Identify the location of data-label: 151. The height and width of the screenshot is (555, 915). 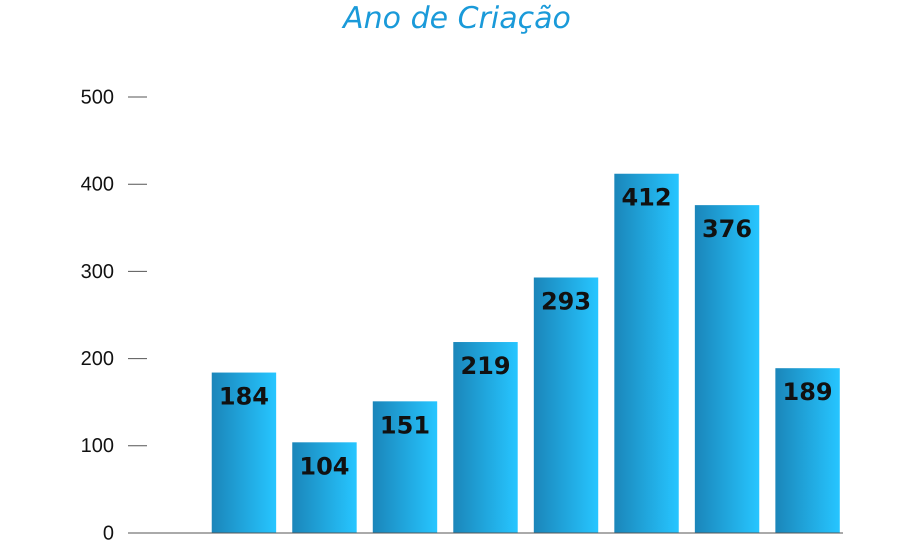
(405, 425).